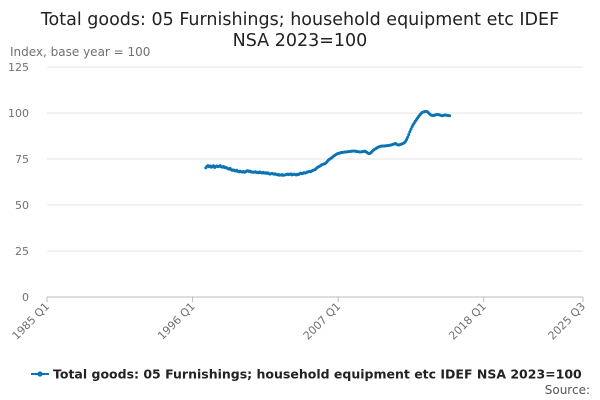 This screenshot has height=400, width=600. What do you see at coordinates (322, 321) in the screenshot?
I see `x-tick-label: 2007 Q1` at bounding box center [322, 321].